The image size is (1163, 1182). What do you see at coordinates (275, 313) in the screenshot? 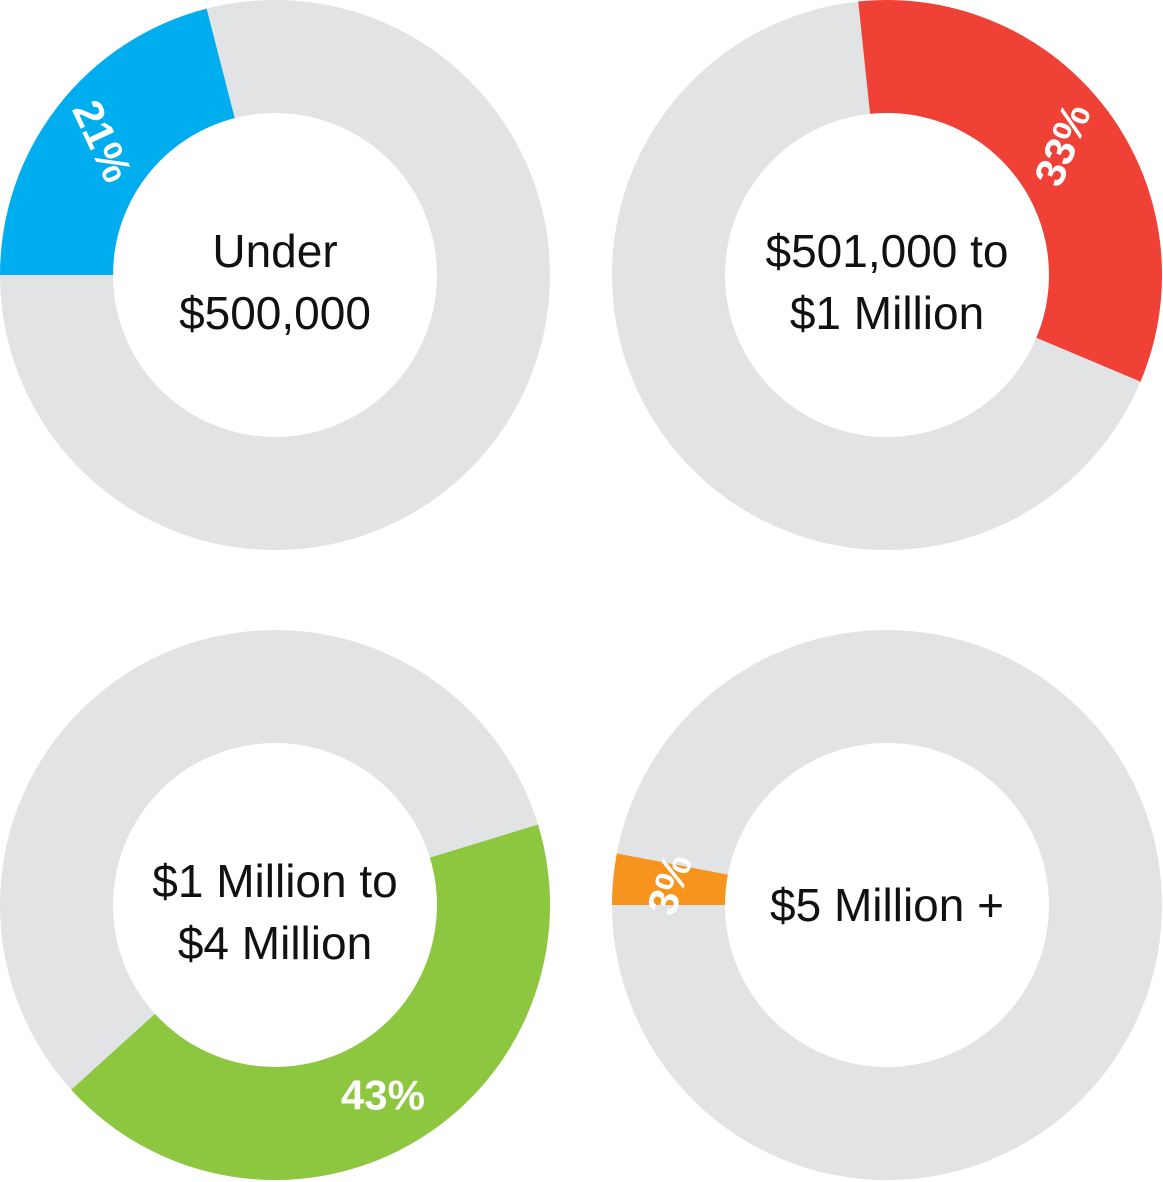
I see `center-label-line: $500,000` at bounding box center [275, 313].